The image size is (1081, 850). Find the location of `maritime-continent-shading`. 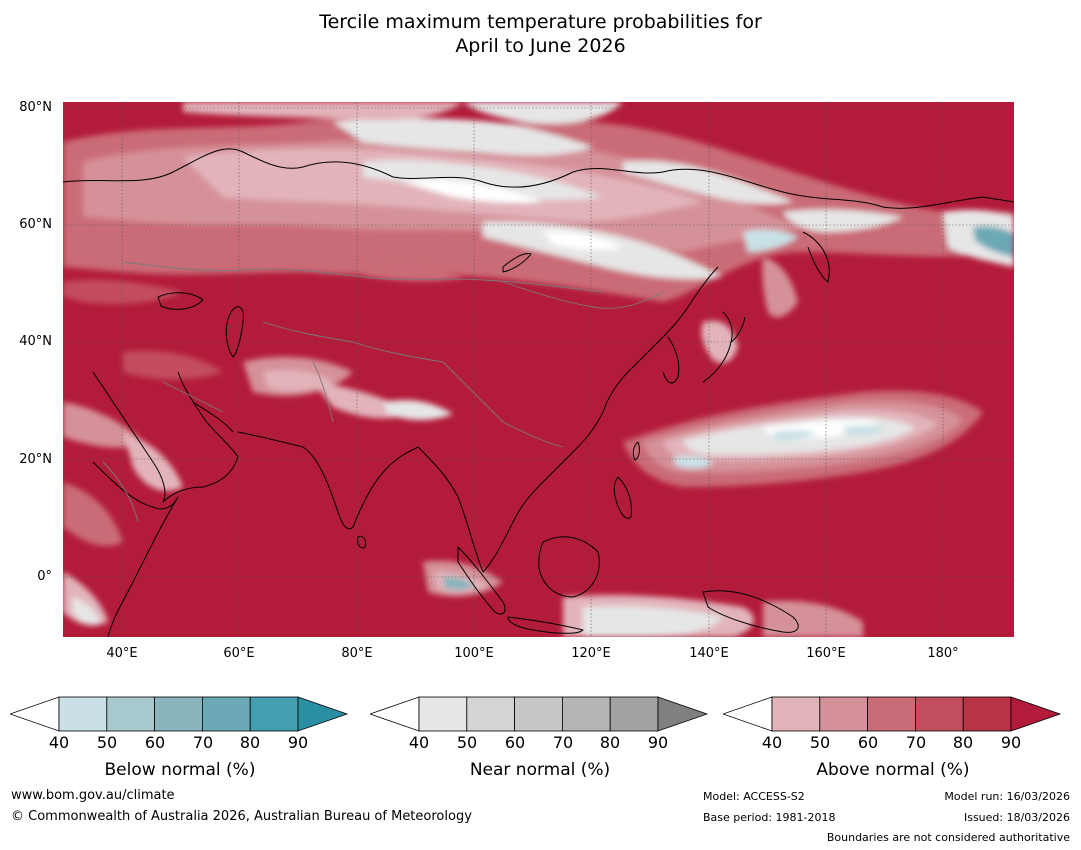

maritime-continent-shading is located at coordinates (643, 598).